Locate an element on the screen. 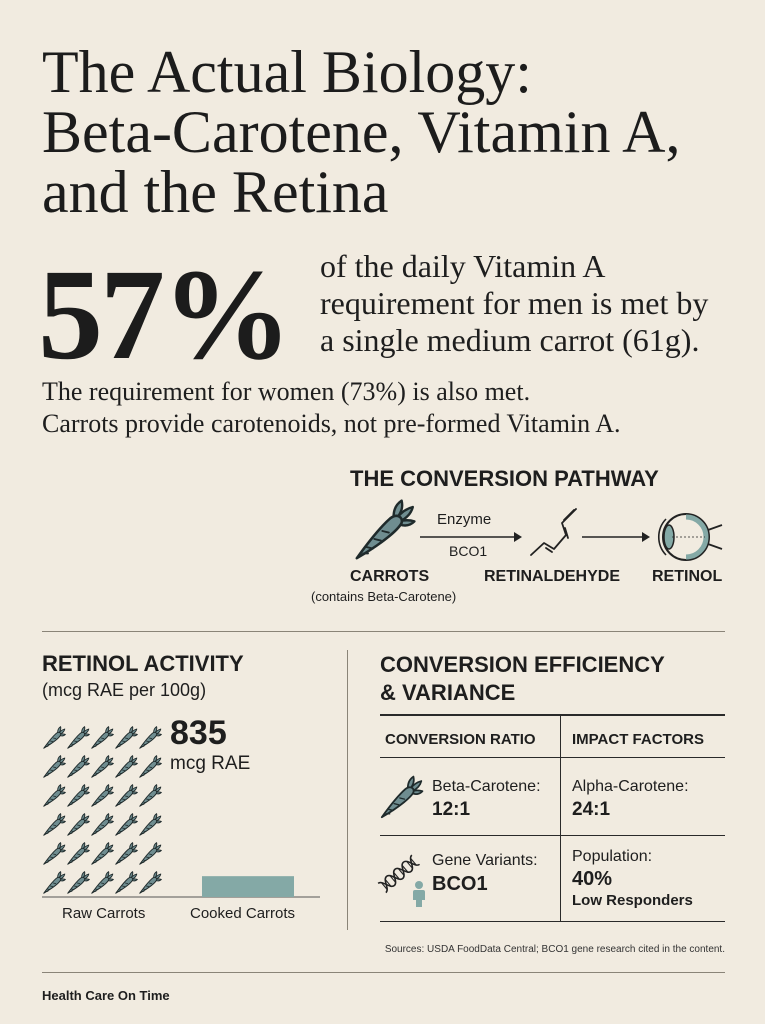  section-divider is located at coordinates (383, 631).